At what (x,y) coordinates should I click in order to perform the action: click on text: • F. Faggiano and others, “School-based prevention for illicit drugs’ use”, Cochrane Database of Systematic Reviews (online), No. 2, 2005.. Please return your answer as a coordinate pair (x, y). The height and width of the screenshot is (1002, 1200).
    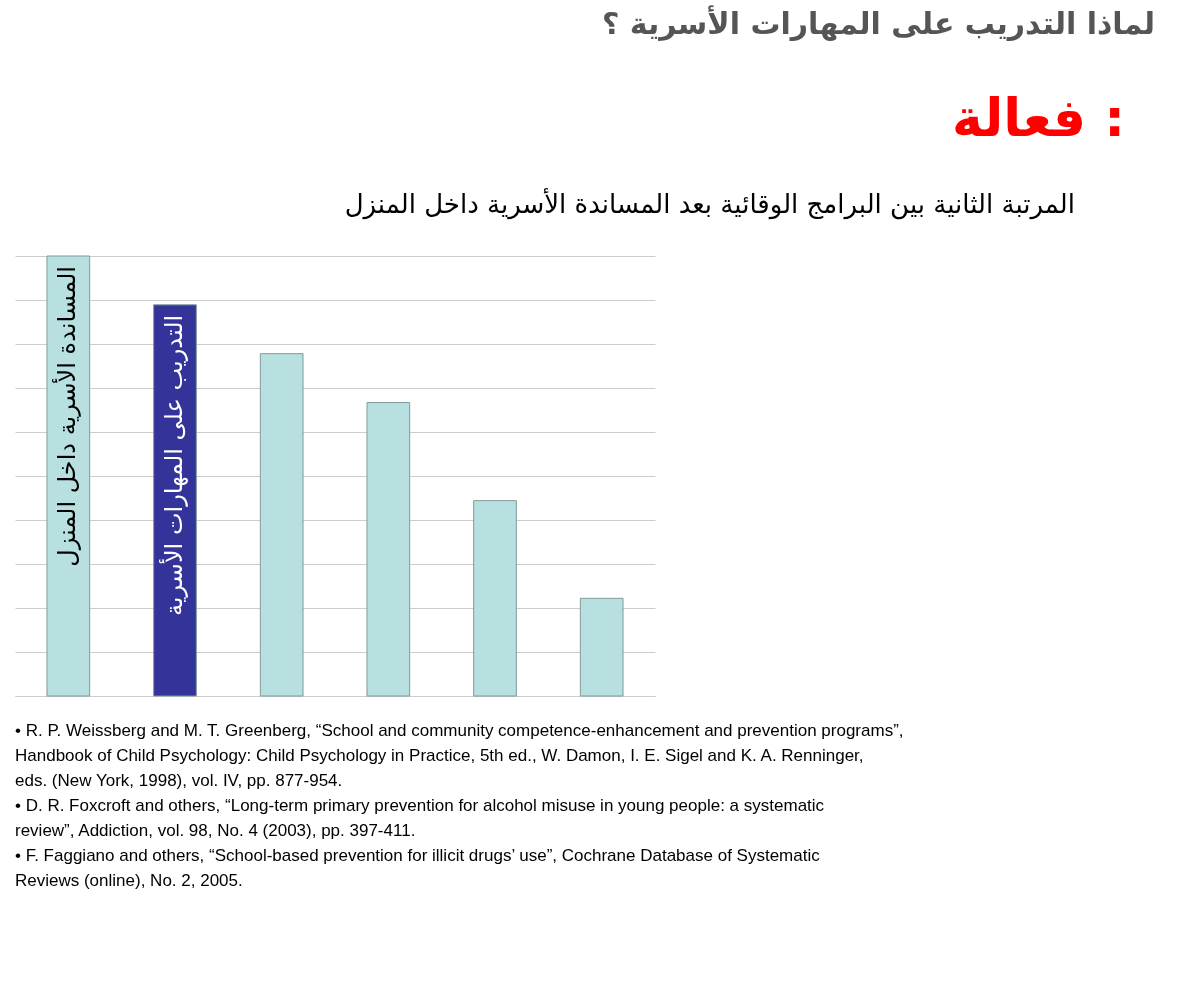
    Looking at the image, I should click on (418, 868).